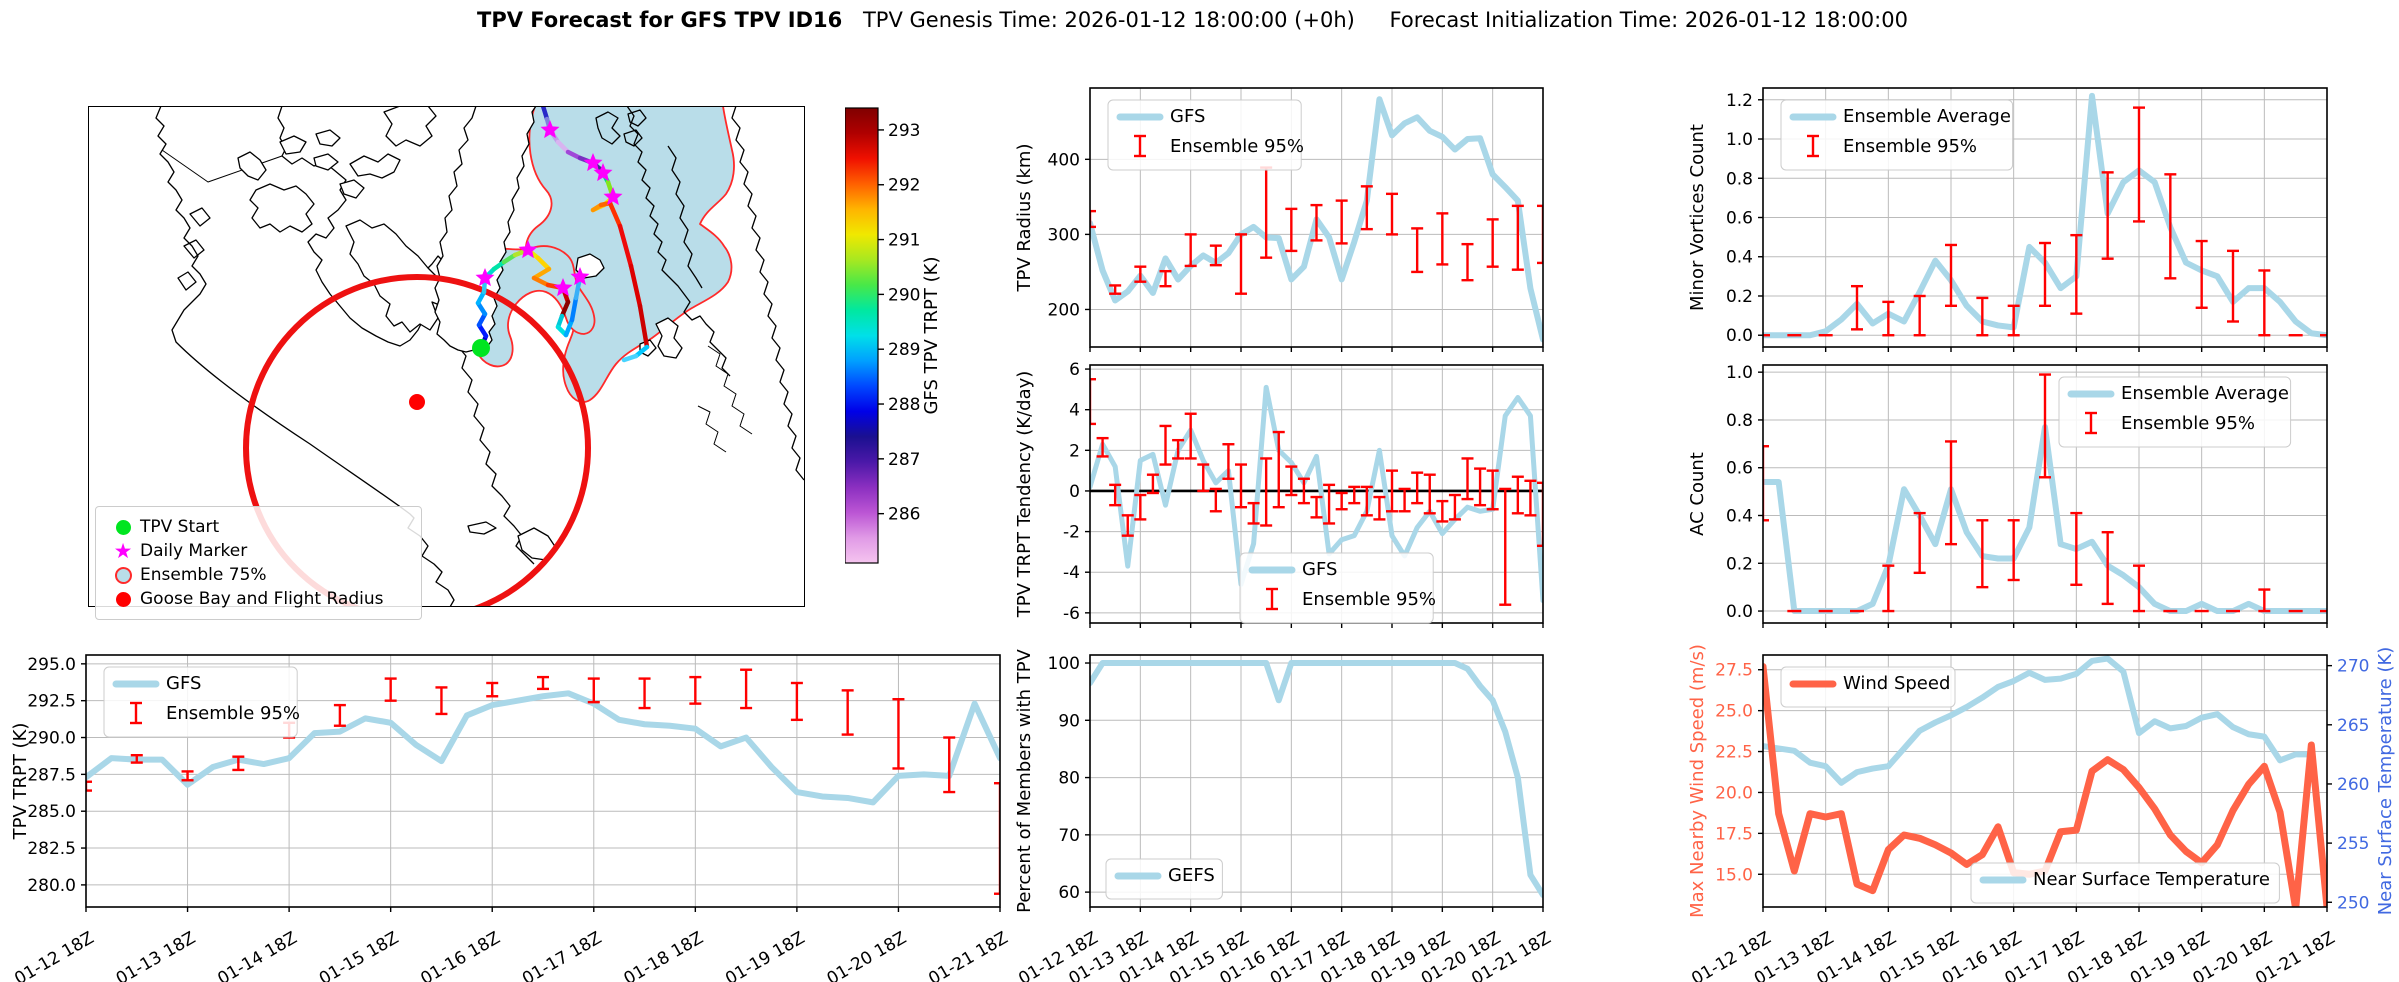 The height and width of the screenshot is (982, 2399). I want to click on colorbar-tick-label: 293, so click(904, 131).